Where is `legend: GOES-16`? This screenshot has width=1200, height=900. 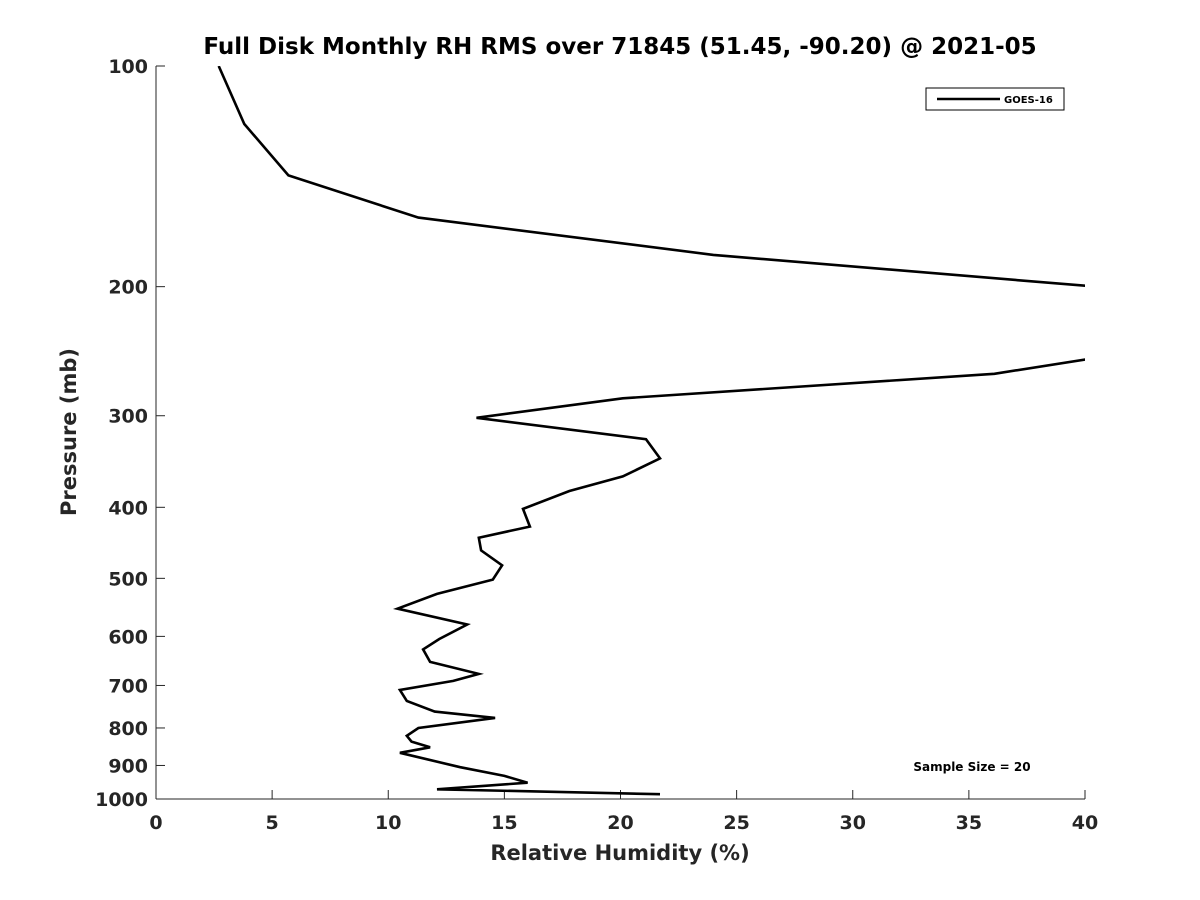 legend: GOES-16 is located at coordinates (995, 99).